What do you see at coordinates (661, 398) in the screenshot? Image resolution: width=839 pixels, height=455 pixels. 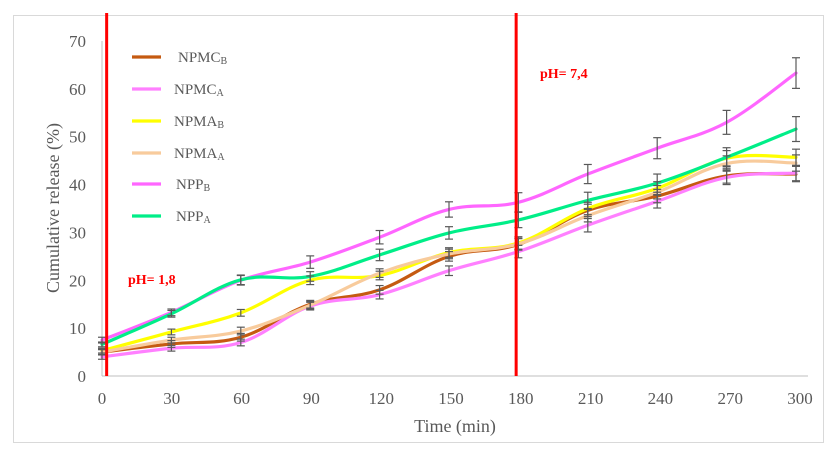 I see `x-tick-label: 240` at bounding box center [661, 398].